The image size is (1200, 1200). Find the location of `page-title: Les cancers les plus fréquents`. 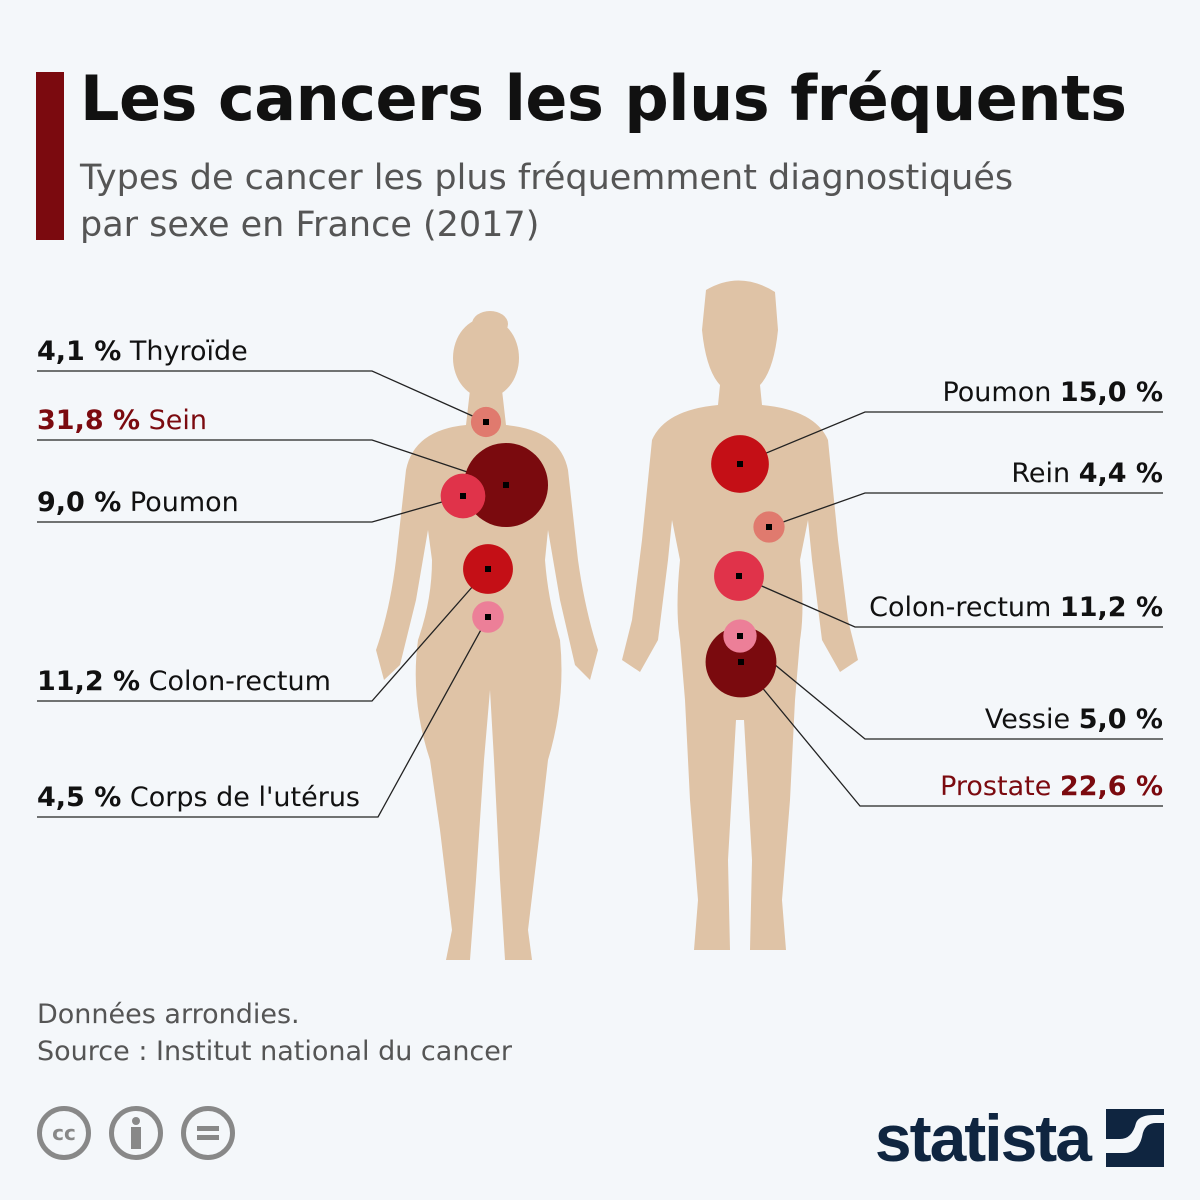

page-title: Les cancers les plus fréquents is located at coordinates (603, 98).